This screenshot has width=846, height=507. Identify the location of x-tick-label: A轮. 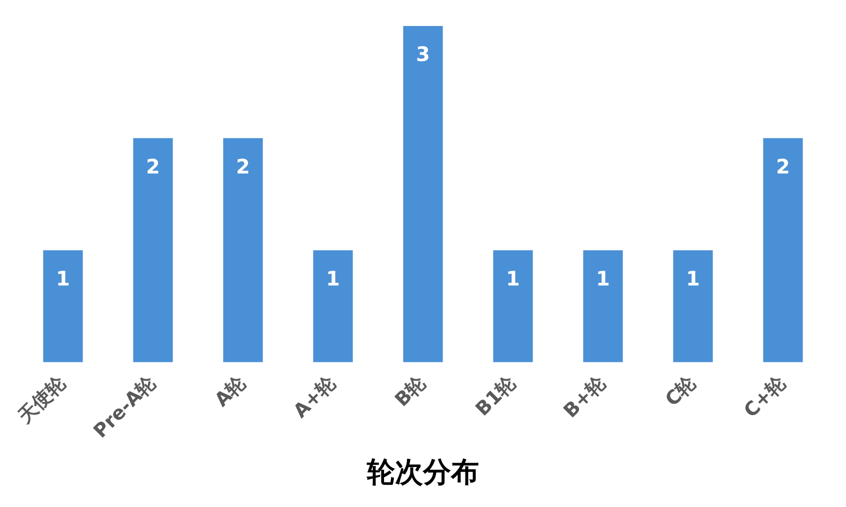
(230, 391).